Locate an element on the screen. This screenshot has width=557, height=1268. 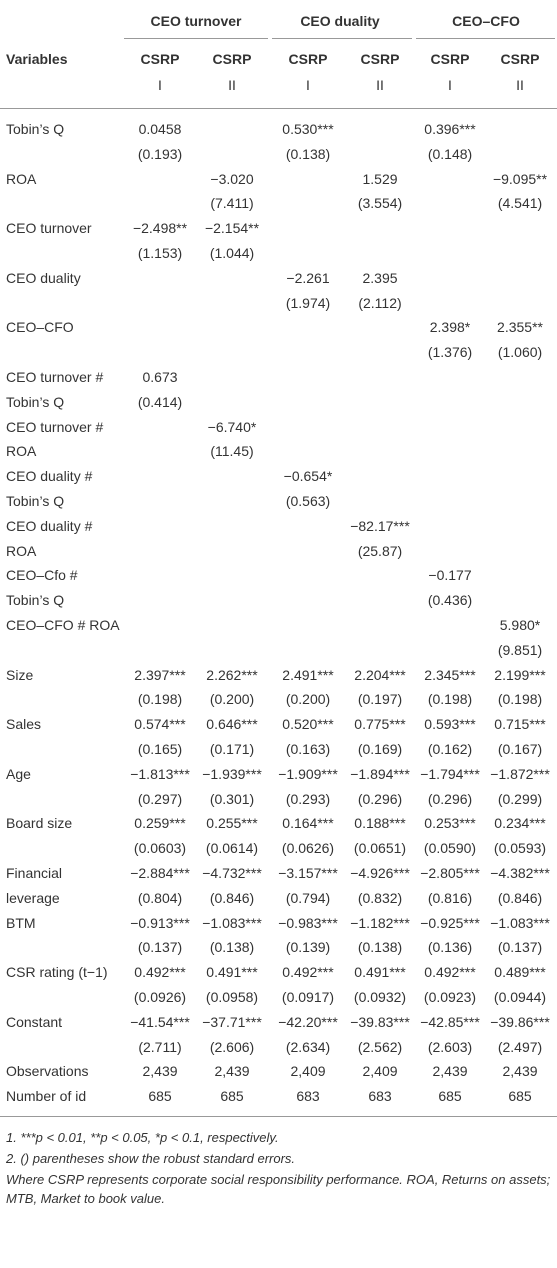
cell: 2.395 is located at coordinates (380, 277).